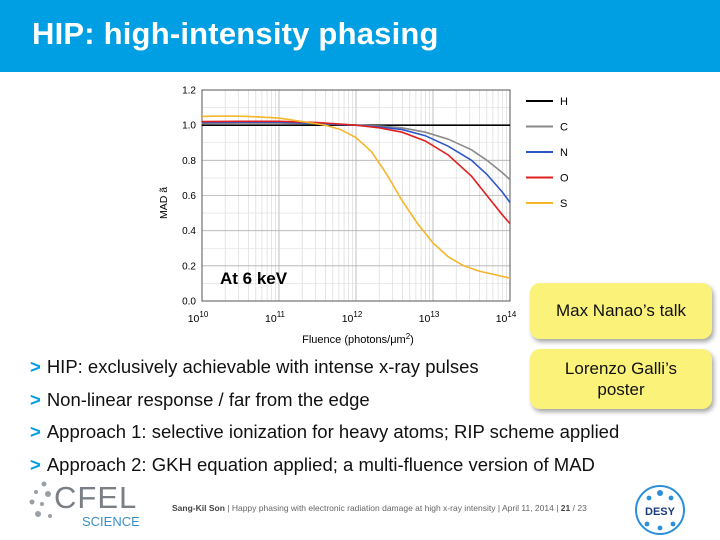 Image resolution: width=720 pixels, height=540 pixels. I want to click on x-tick-labels: 1010 1011 1012 1013 1014, so click(352, 317).